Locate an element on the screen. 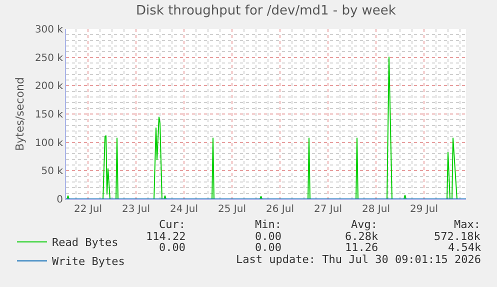 The image size is (497, 287). legend-label: Read Bytes is located at coordinates (85, 243).